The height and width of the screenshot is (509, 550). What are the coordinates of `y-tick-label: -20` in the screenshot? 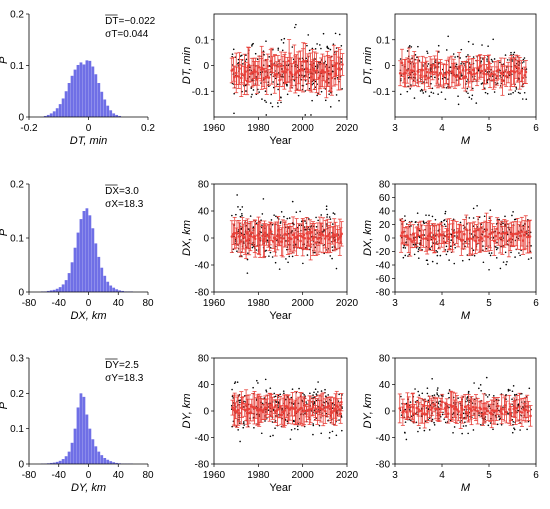 It's located at (383, 252).